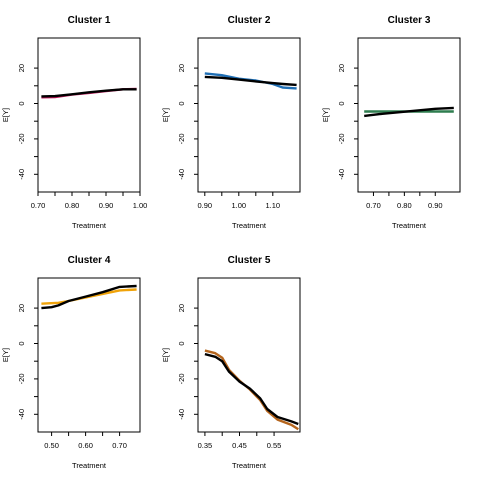  Describe the element at coordinates (51, 445) in the screenshot. I see `x-tick-label: 0.50` at that location.